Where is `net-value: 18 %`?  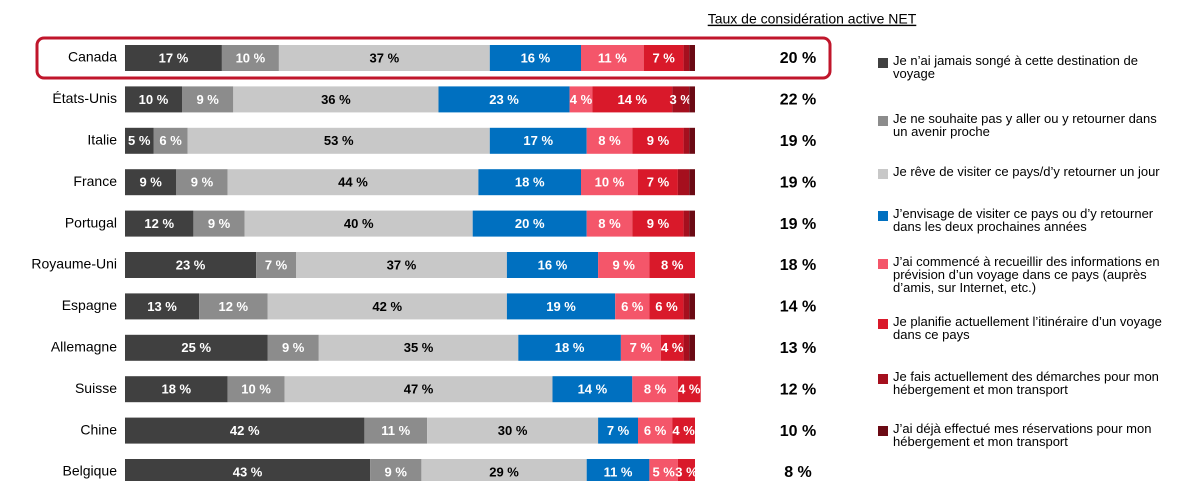 net-value: 18 % is located at coordinates (798, 265).